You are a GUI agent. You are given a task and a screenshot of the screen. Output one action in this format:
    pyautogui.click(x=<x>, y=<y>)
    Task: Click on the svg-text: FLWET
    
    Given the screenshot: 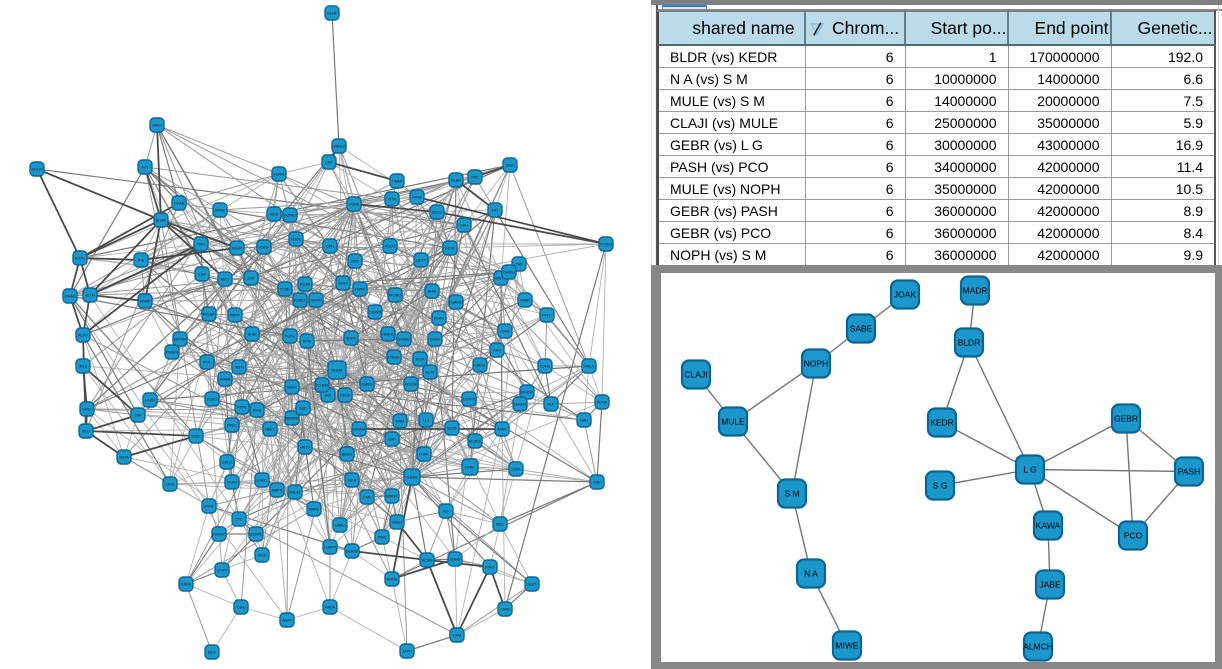 What is the action you would take?
    pyautogui.click(x=300, y=301)
    